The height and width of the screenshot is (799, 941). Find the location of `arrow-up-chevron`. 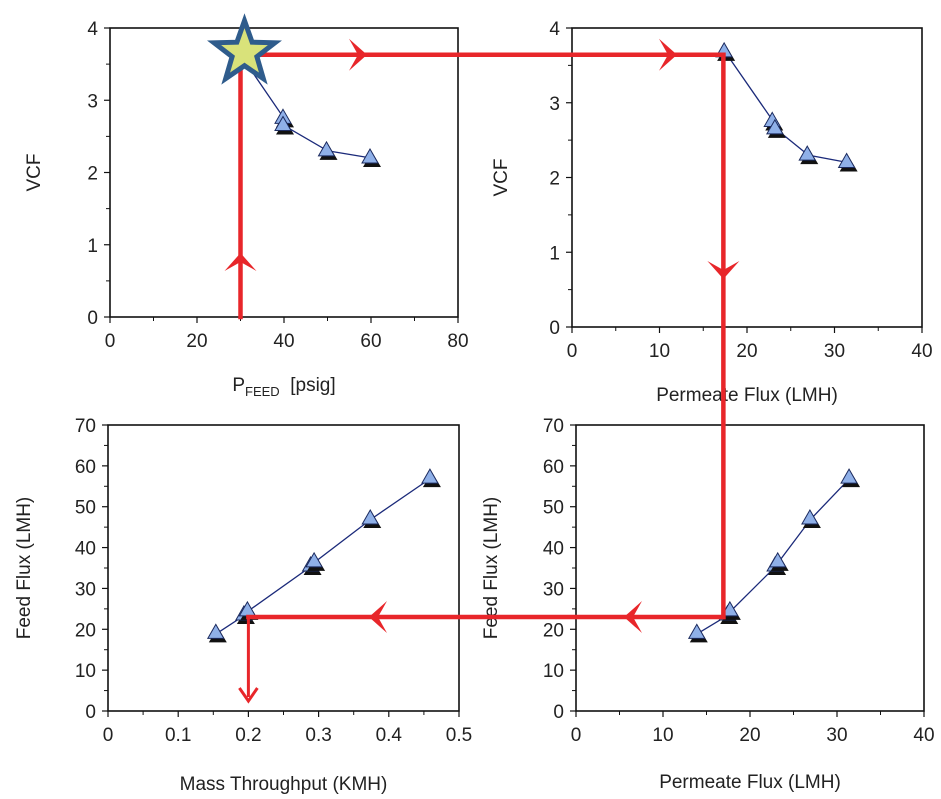

arrow-up-chevron is located at coordinates (240, 262).